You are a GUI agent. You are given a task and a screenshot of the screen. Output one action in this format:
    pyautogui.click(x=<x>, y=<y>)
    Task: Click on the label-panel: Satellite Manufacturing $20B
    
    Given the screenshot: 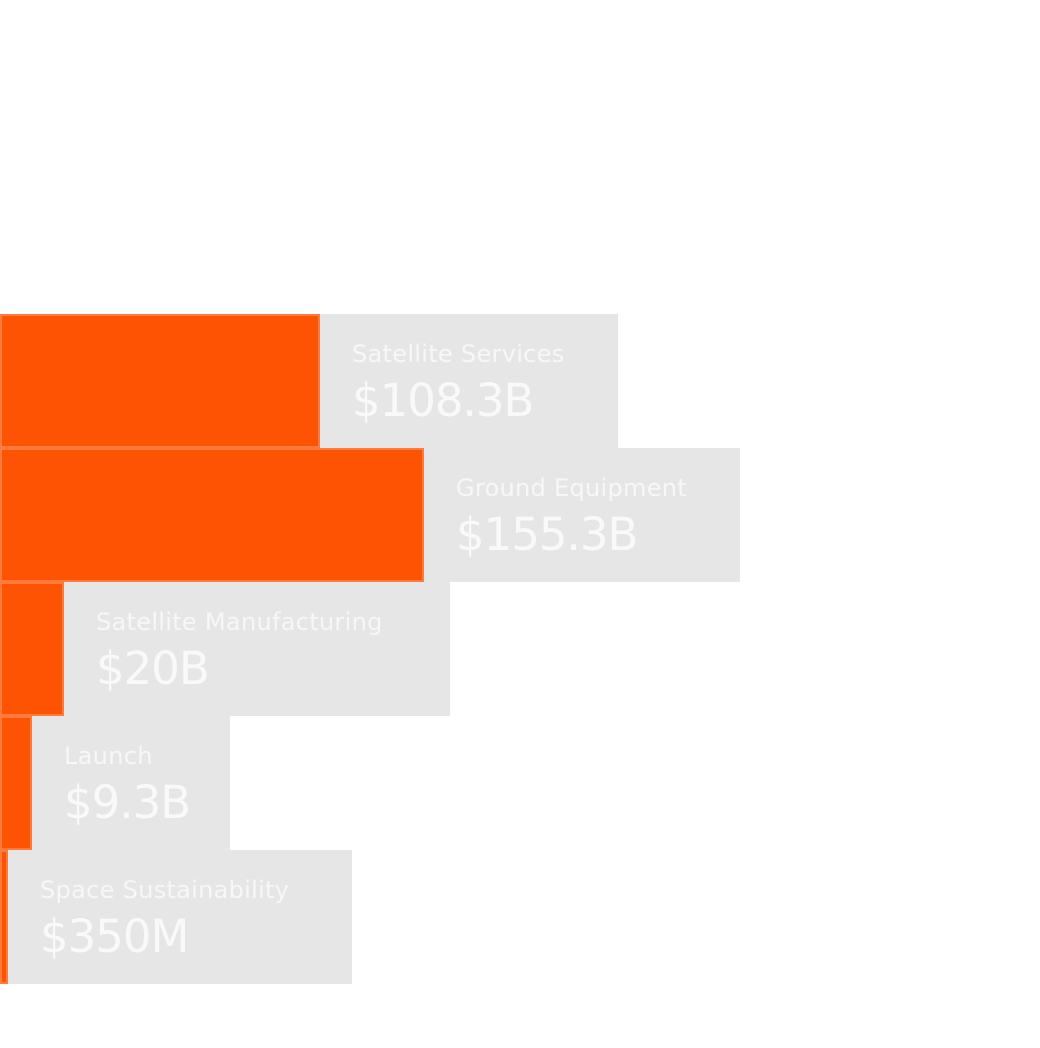 What is the action you would take?
    pyautogui.click(x=257, y=649)
    